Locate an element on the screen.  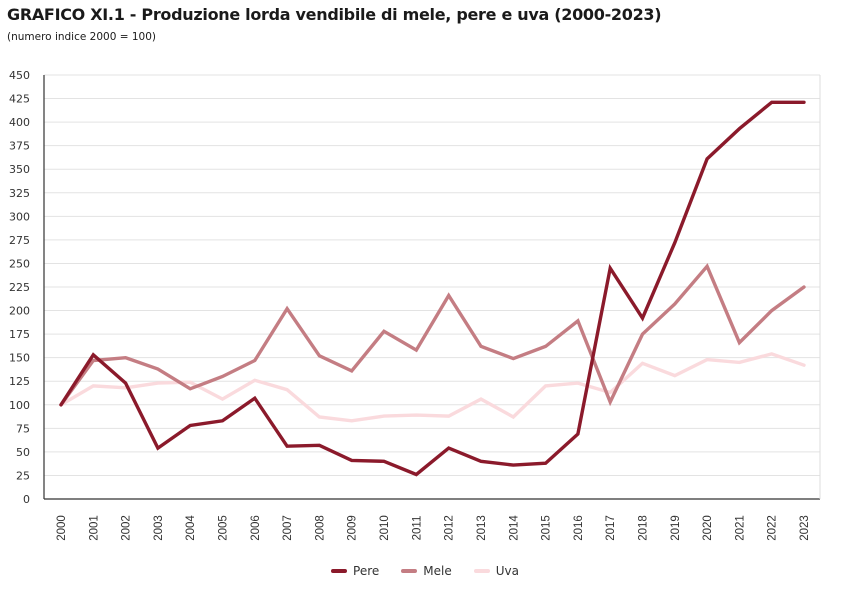
x-tick-label: 2004 is located at coordinates (191, 528).